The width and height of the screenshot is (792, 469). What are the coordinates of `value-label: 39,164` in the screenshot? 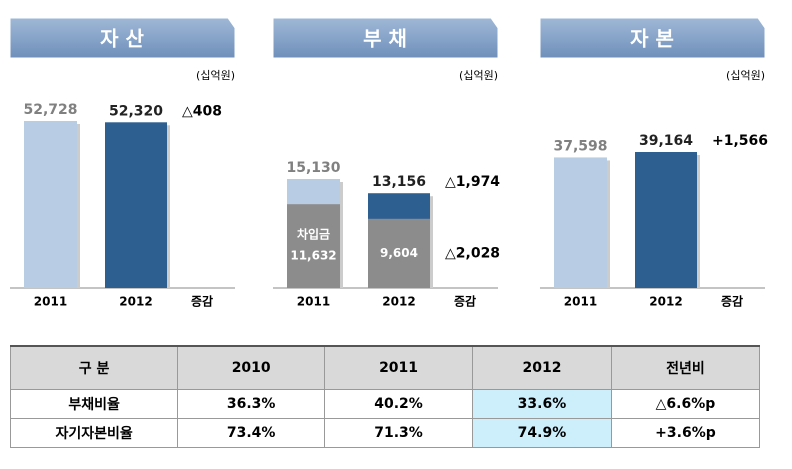 It's located at (666, 141).